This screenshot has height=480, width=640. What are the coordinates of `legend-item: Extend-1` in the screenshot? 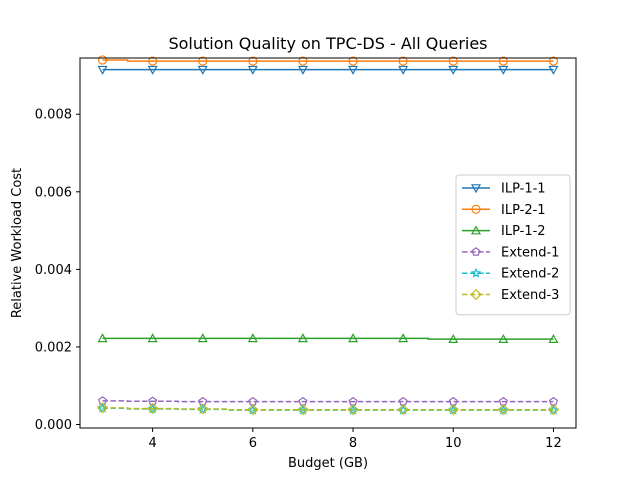 It's located at (510, 252).